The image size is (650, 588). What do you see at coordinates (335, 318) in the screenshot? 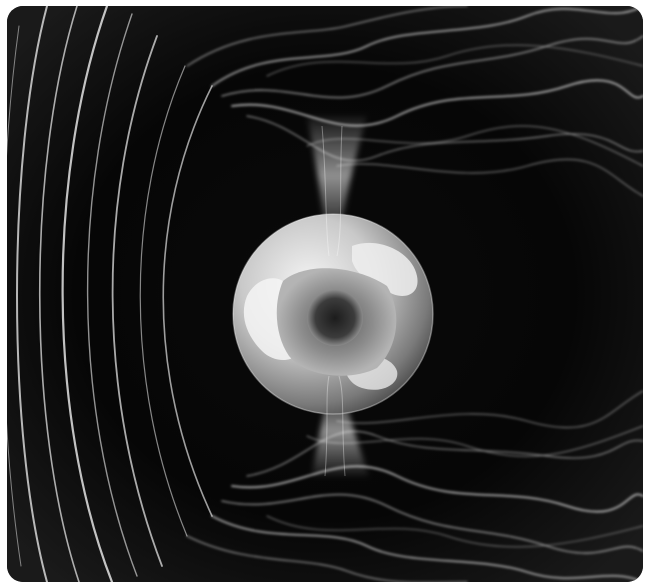
I see `earth-core` at bounding box center [335, 318].